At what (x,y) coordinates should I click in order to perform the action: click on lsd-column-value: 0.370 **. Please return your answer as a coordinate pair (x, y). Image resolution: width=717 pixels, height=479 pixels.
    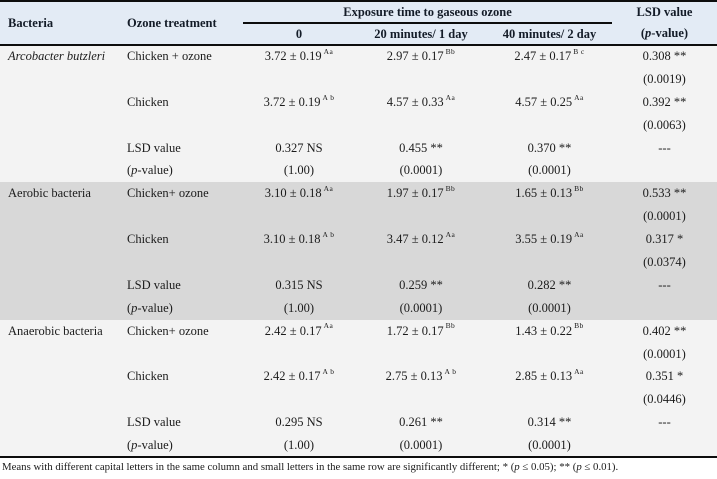
    Looking at the image, I should click on (549, 147).